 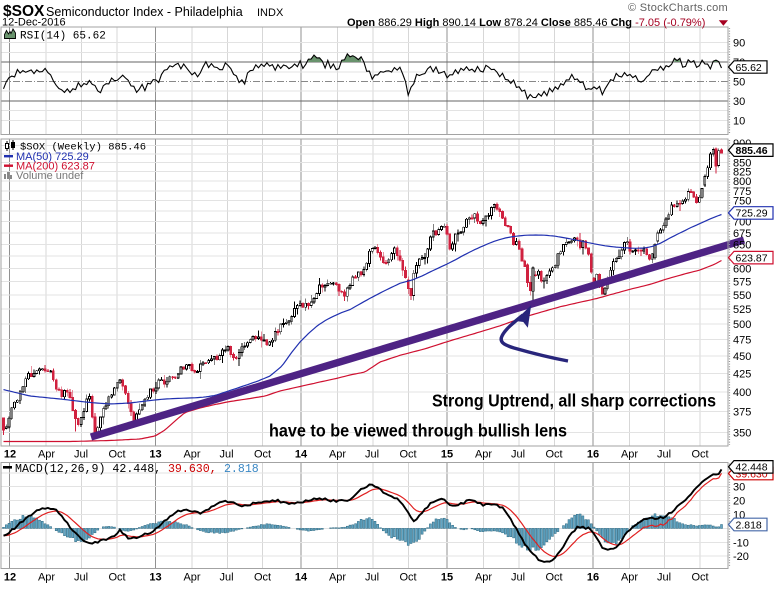 I want to click on svg-text: 550, so click(x=742, y=296).